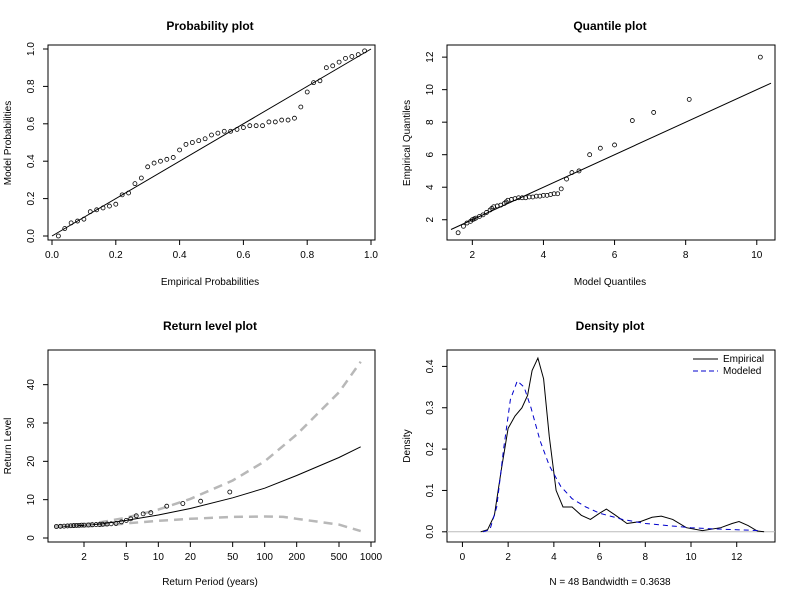 This screenshot has width=800, height=600. Describe the element at coordinates (610, 582) in the screenshot. I see `x-axis-label: N = 48 Bandwidth = 0.3638` at that location.